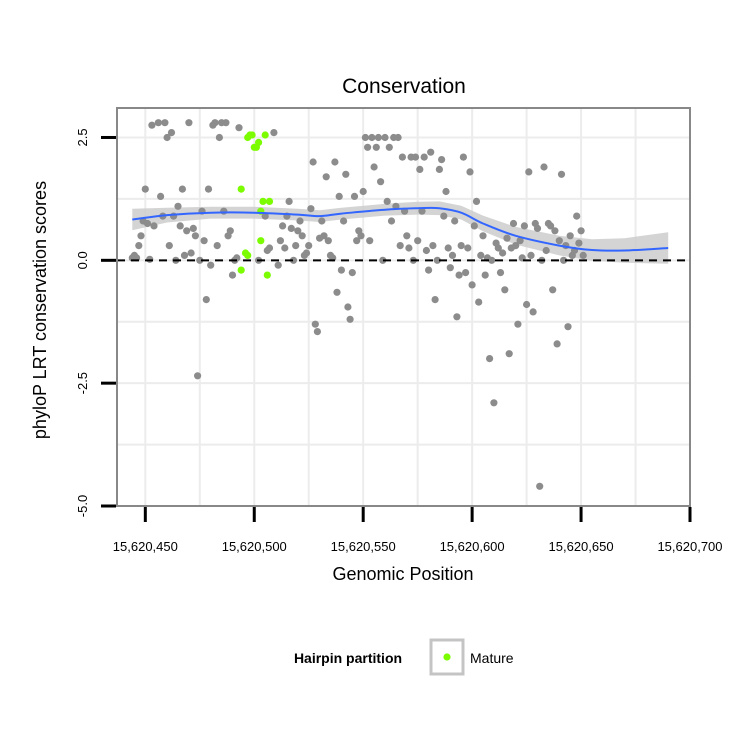 Image resolution: width=750 pixels, height=750 pixels. Describe the element at coordinates (447, 657) in the screenshot. I see `legend-key-mature-dot` at that location.